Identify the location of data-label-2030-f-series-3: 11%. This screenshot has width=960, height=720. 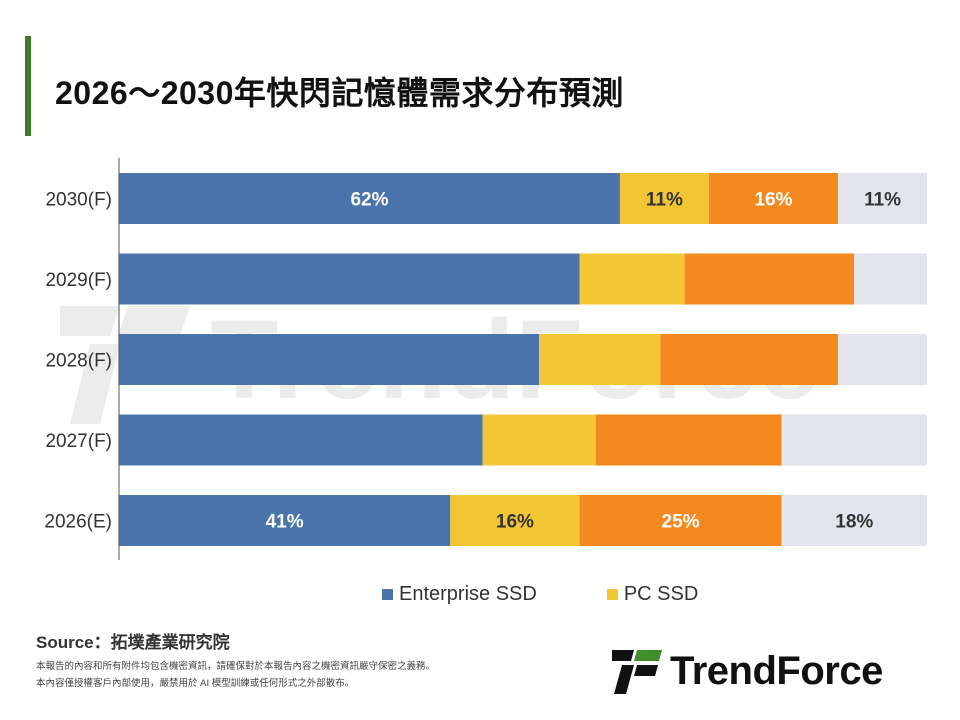
(882, 200).